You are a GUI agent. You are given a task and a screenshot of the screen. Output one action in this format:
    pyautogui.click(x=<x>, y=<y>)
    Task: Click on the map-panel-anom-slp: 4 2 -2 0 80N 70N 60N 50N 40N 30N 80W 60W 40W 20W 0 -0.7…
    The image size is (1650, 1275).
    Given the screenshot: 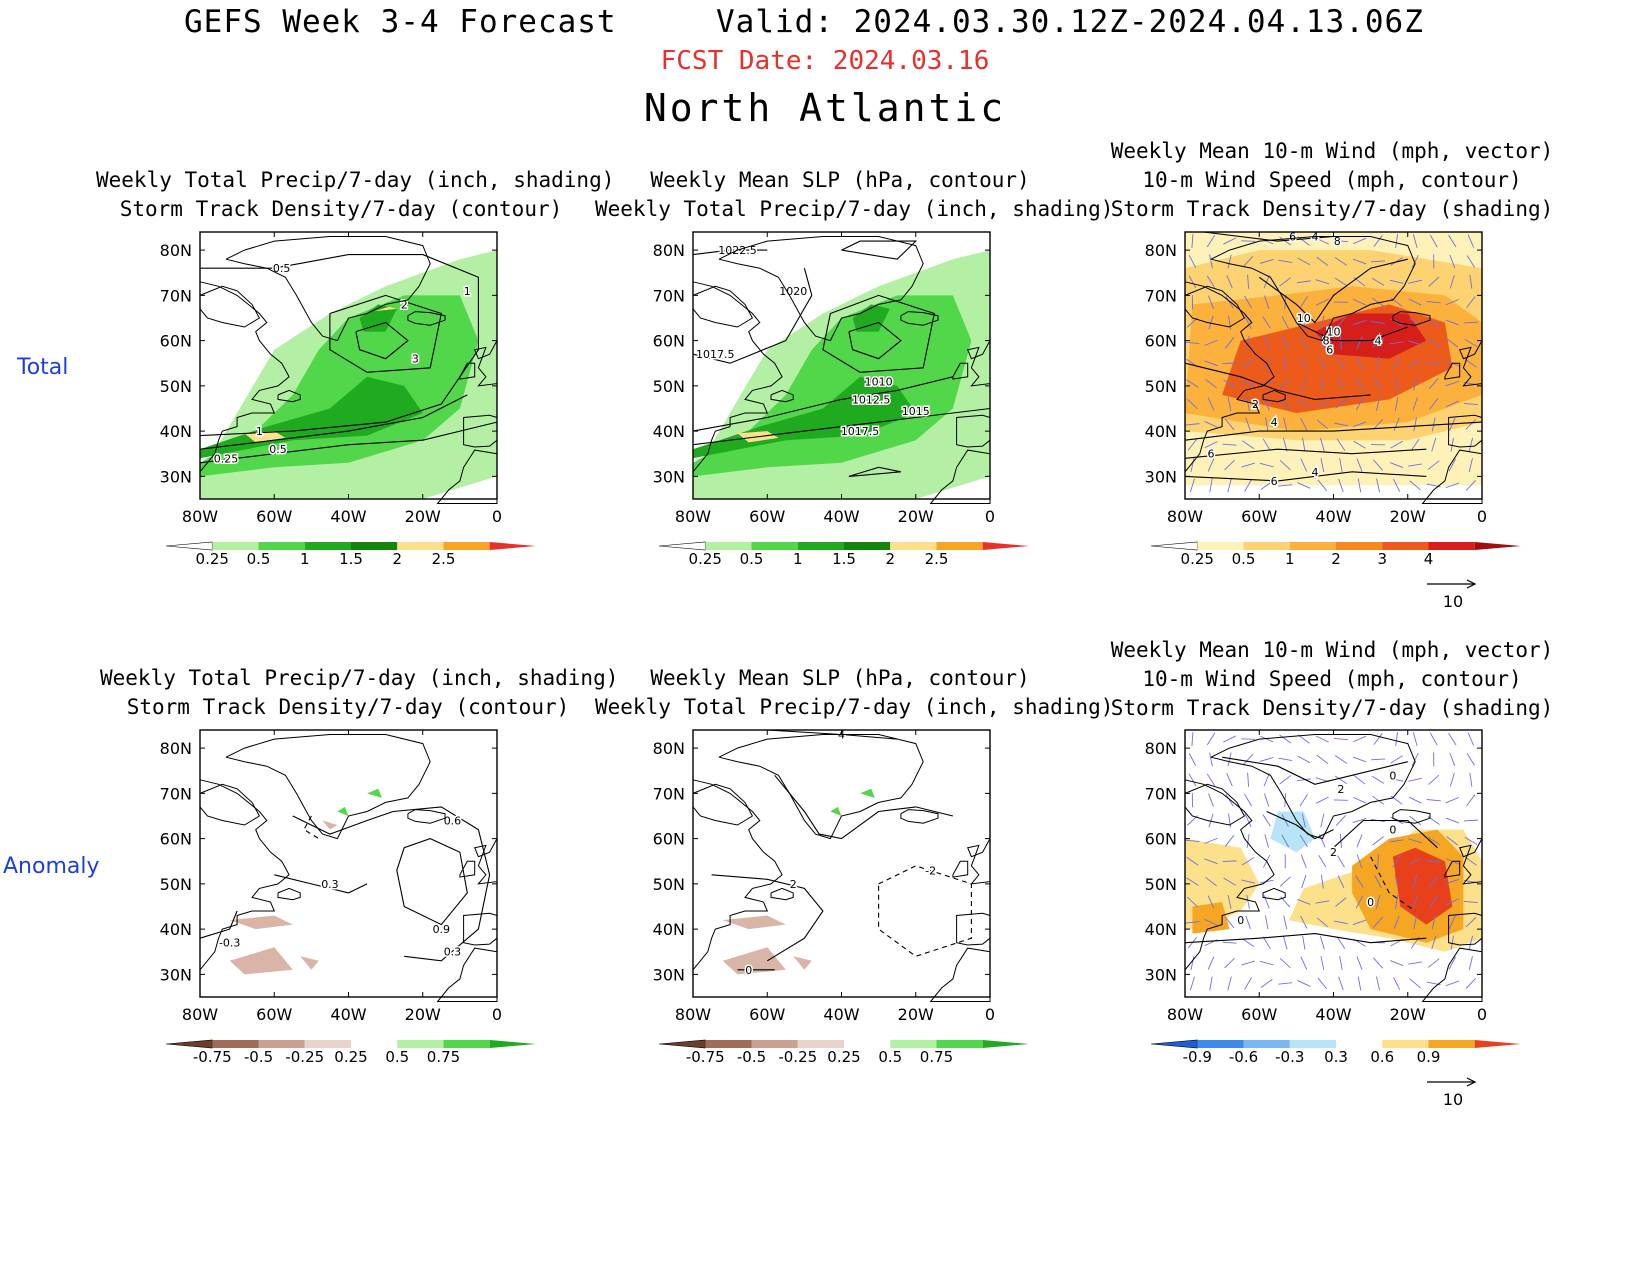 What is the action you would take?
    pyautogui.click(x=841, y=896)
    